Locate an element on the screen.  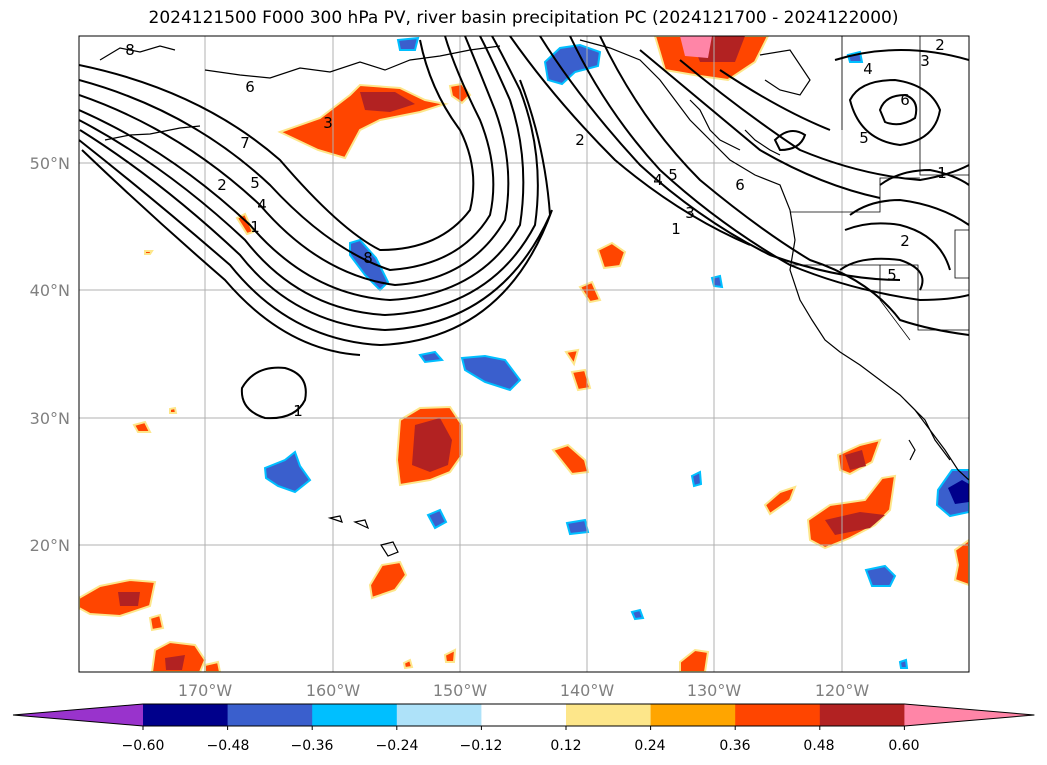
lat-label: 40°N is located at coordinates (50, 290).